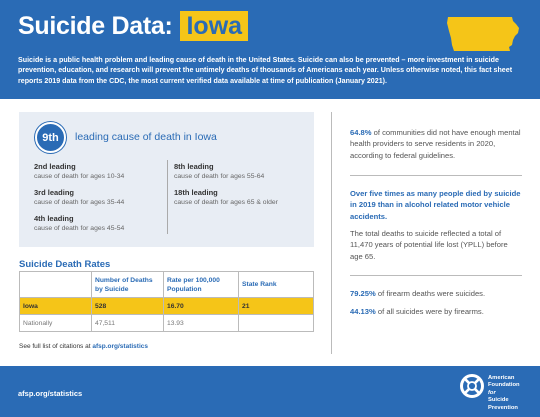  What do you see at coordinates (331, 233) in the screenshot?
I see `column-separator` at bounding box center [331, 233].